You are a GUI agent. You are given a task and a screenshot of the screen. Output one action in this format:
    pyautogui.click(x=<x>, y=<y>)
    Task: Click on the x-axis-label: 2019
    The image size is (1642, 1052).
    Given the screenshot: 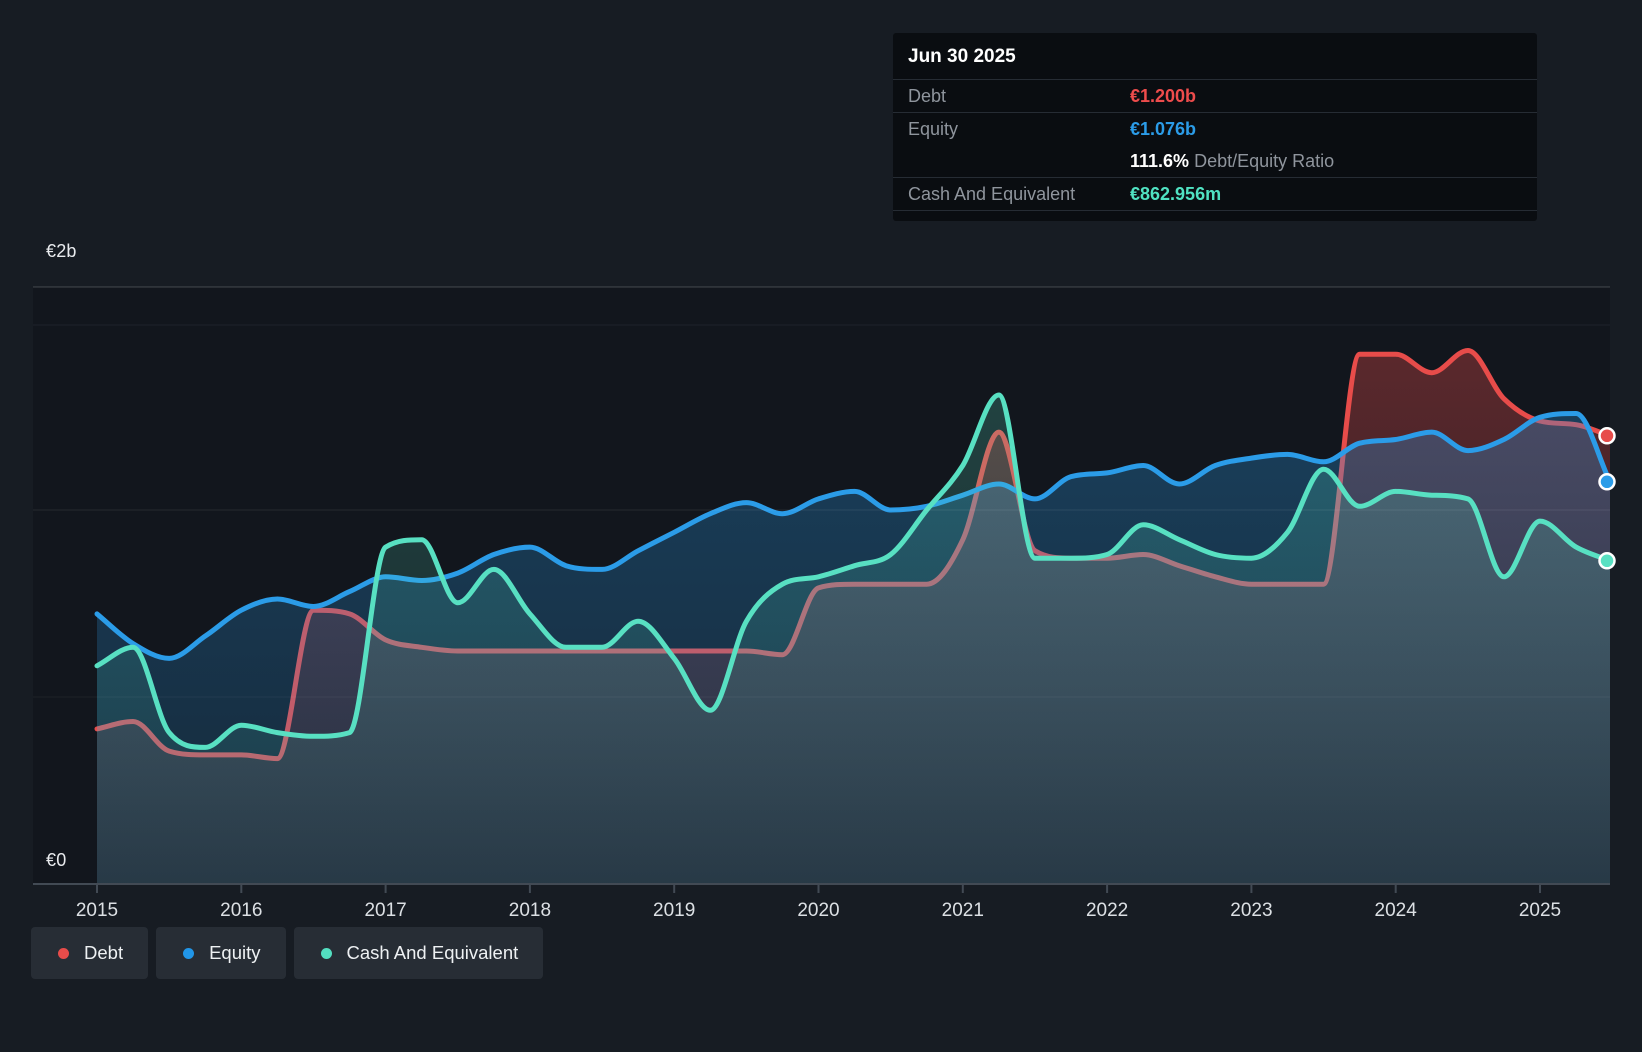 What is the action you would take?
    pyautogui.click(x=674, y=910)
    